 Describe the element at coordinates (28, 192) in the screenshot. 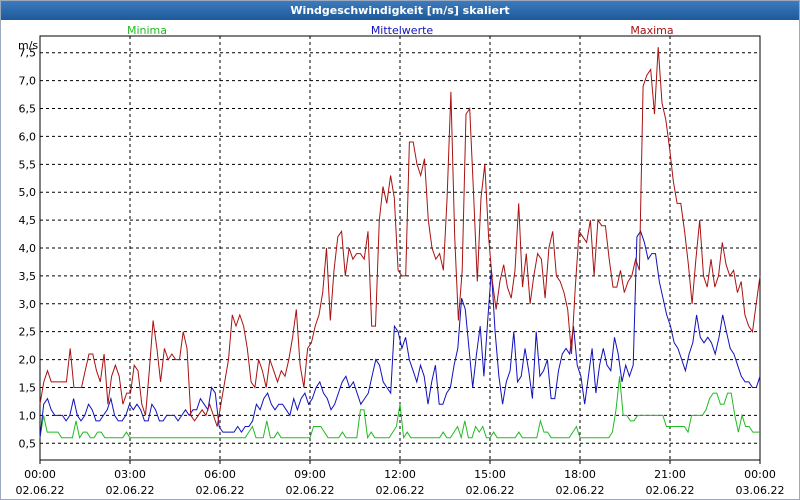

I see `y-tick-label: 5,0` at that location.